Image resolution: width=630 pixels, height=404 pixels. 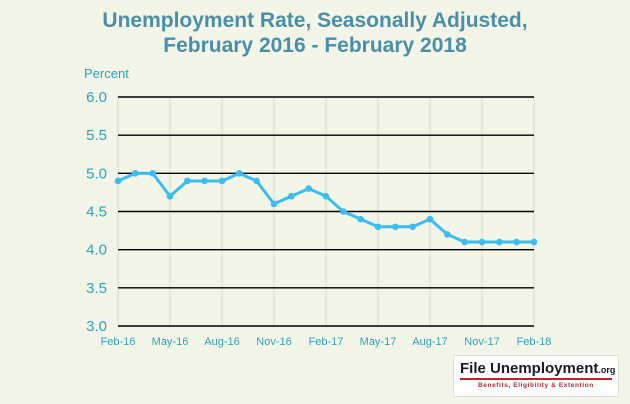 What do you see at coordinates (534, 342) in the screenshot?
I see `x-tick-label: Feb-18` at bounding box center [534, 342].